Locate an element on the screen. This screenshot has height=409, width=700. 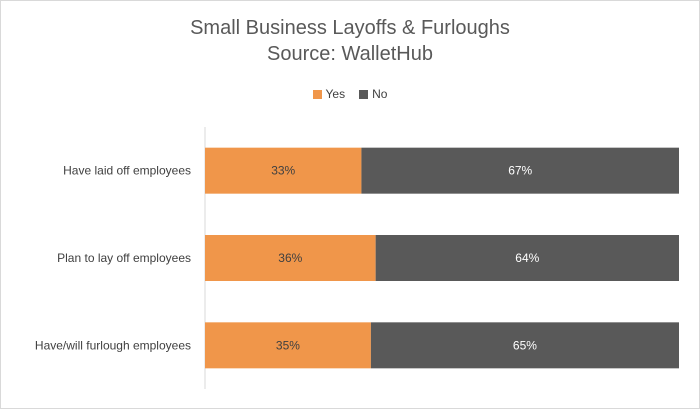
data-label-yes: 35% is located at coordinates (288, 345).